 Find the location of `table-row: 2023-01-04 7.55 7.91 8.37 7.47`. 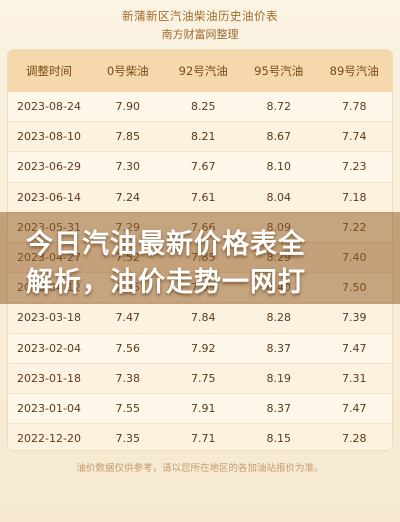

table-row: 2023-01-04 7.55 7.91 8.37 7.47 is located at coordinates (200, 409).